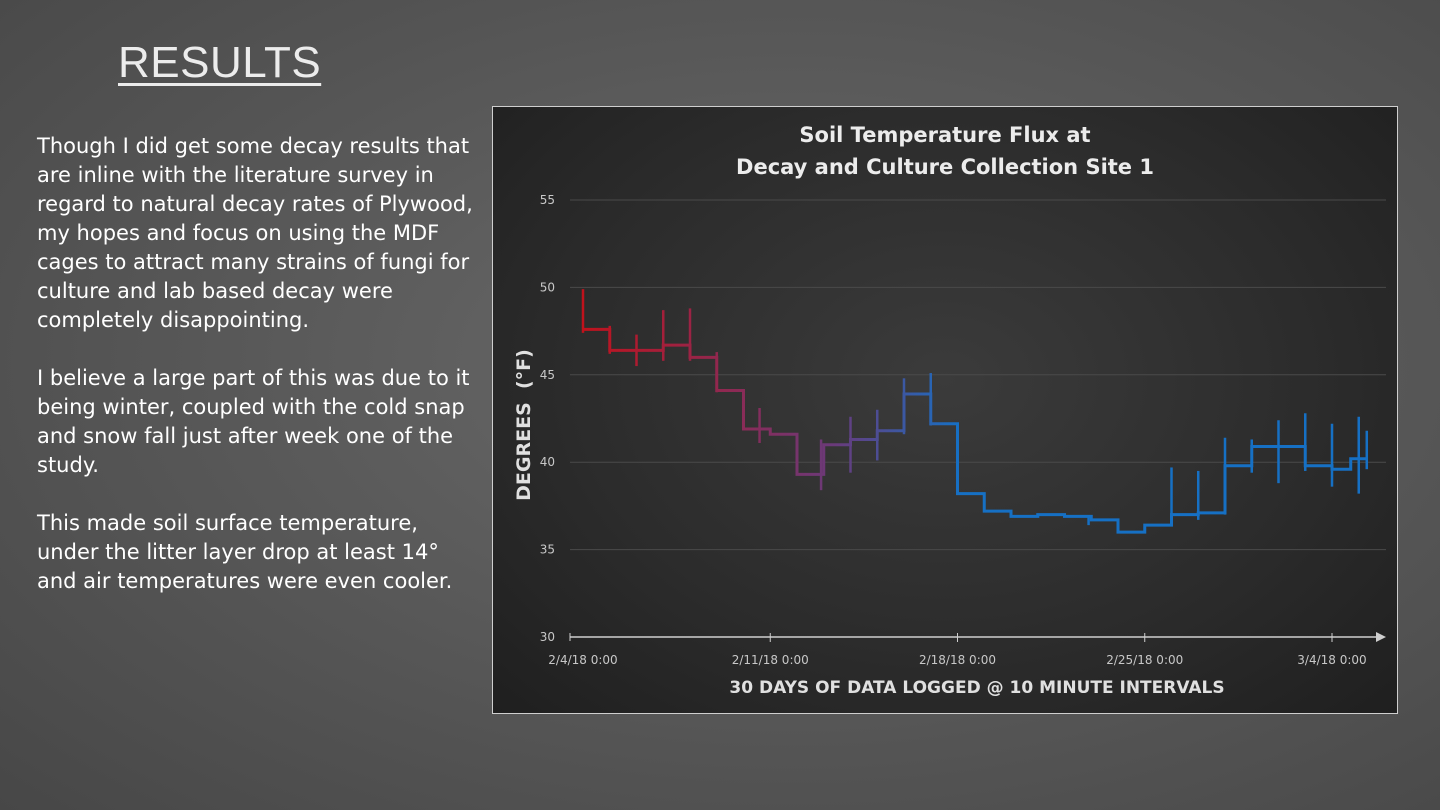 The image size is (1440, 810). Describe the element at coordinates (547, 287) in the screenshot. I see `y-tick-50: 50` at that location.